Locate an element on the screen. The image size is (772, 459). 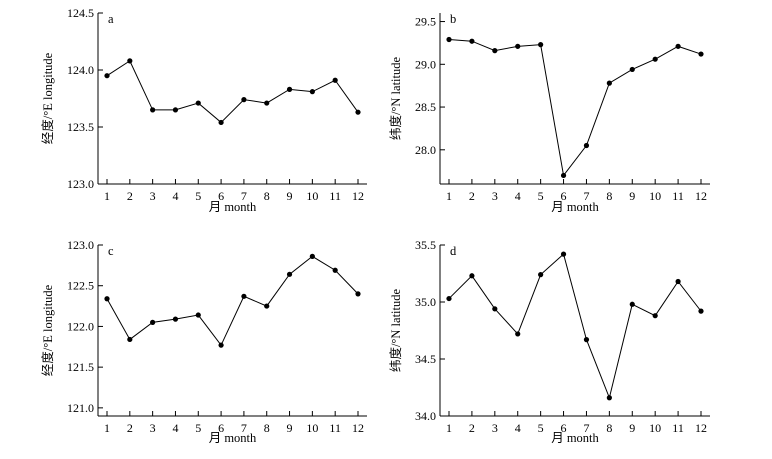
panel-label: a is located at coordinates (111, 19).